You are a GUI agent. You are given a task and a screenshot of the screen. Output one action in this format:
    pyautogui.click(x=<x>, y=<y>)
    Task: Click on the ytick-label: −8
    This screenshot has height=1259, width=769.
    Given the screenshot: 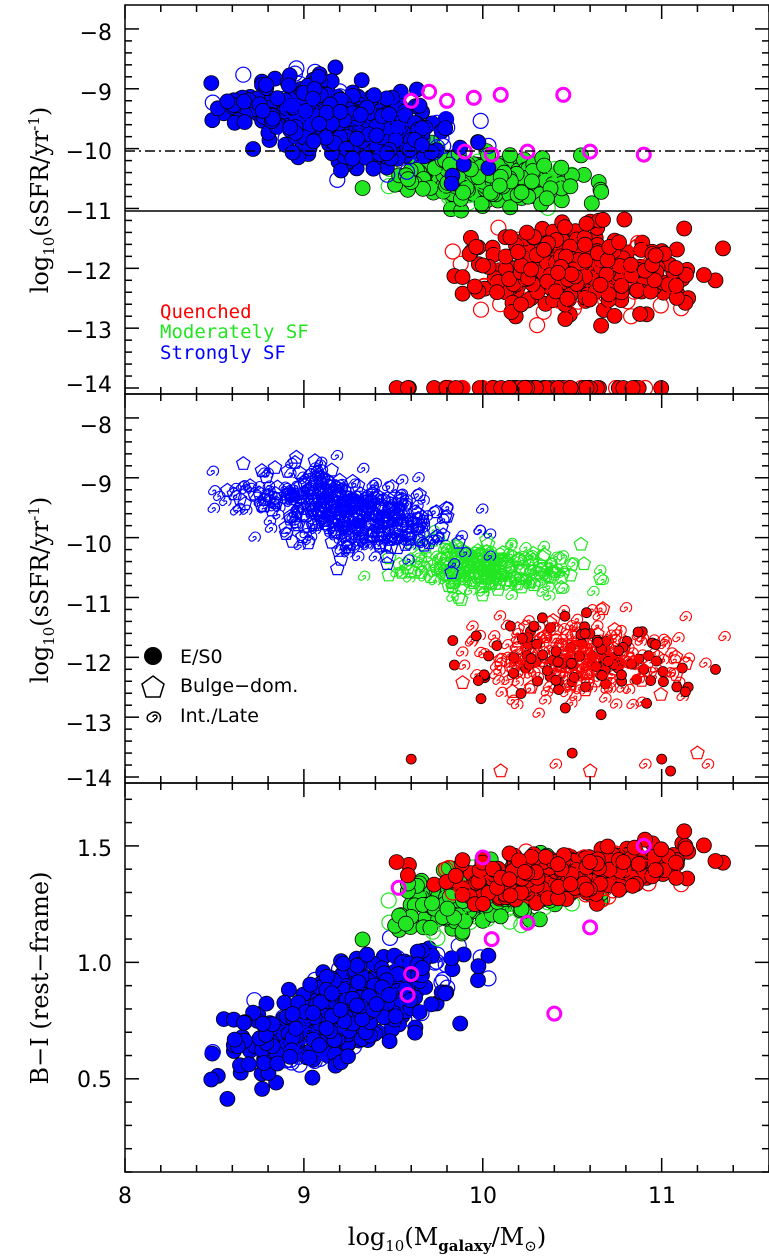 What is the action you would take?
    pyautogui.click(x=96, y=426)
    